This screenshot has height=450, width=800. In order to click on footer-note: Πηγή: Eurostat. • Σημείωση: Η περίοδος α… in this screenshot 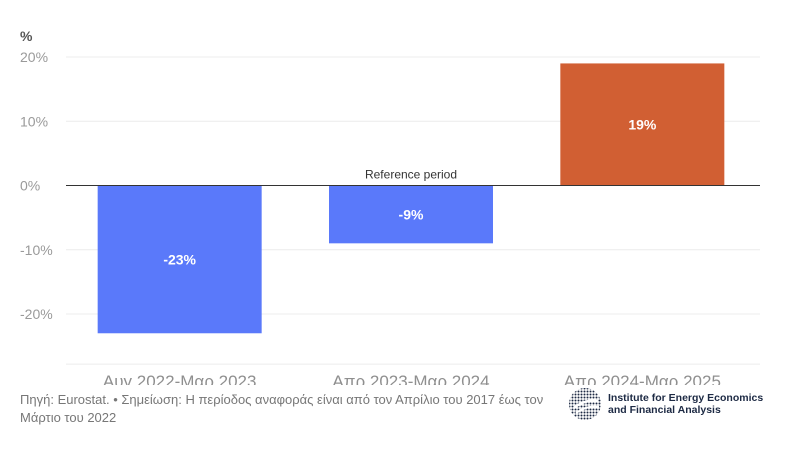, I will do `click(282, 408)`.